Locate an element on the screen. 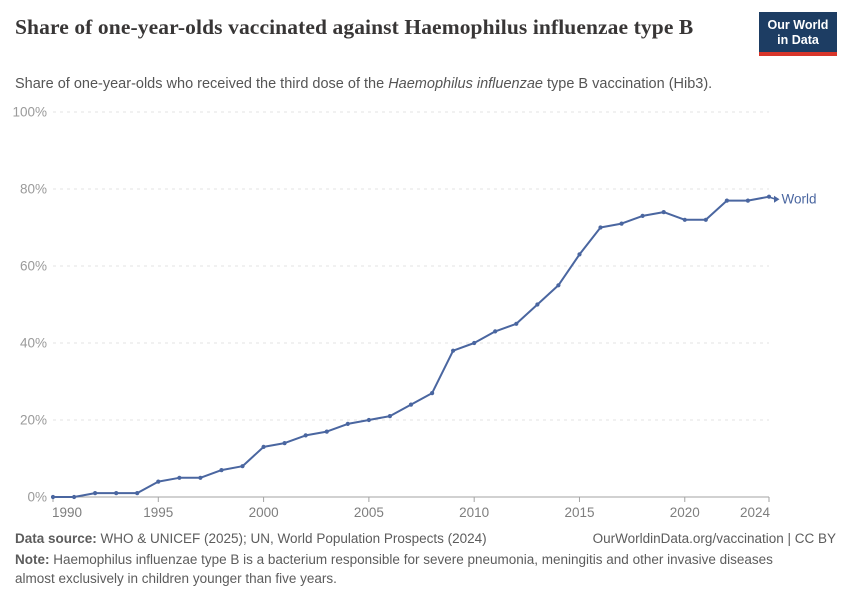  x-axis-tick-label: 2015 is located at coordinates (579, 512).